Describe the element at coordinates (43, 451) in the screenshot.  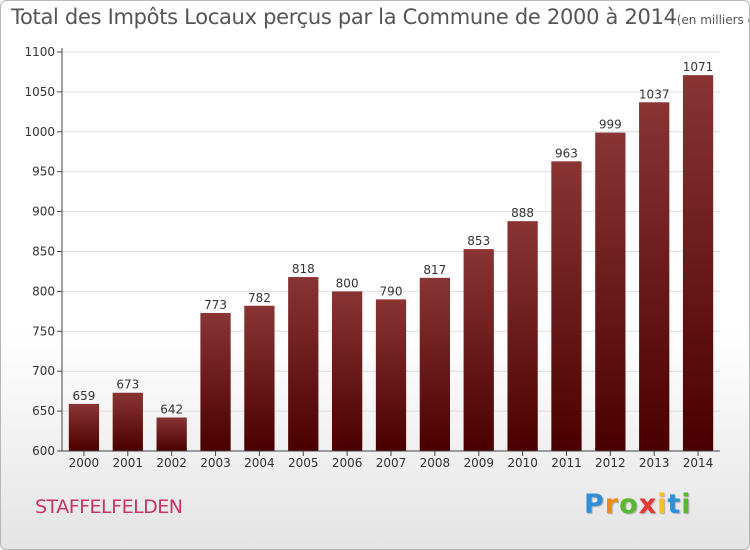
I see `y-tick-label: 600` at that location.